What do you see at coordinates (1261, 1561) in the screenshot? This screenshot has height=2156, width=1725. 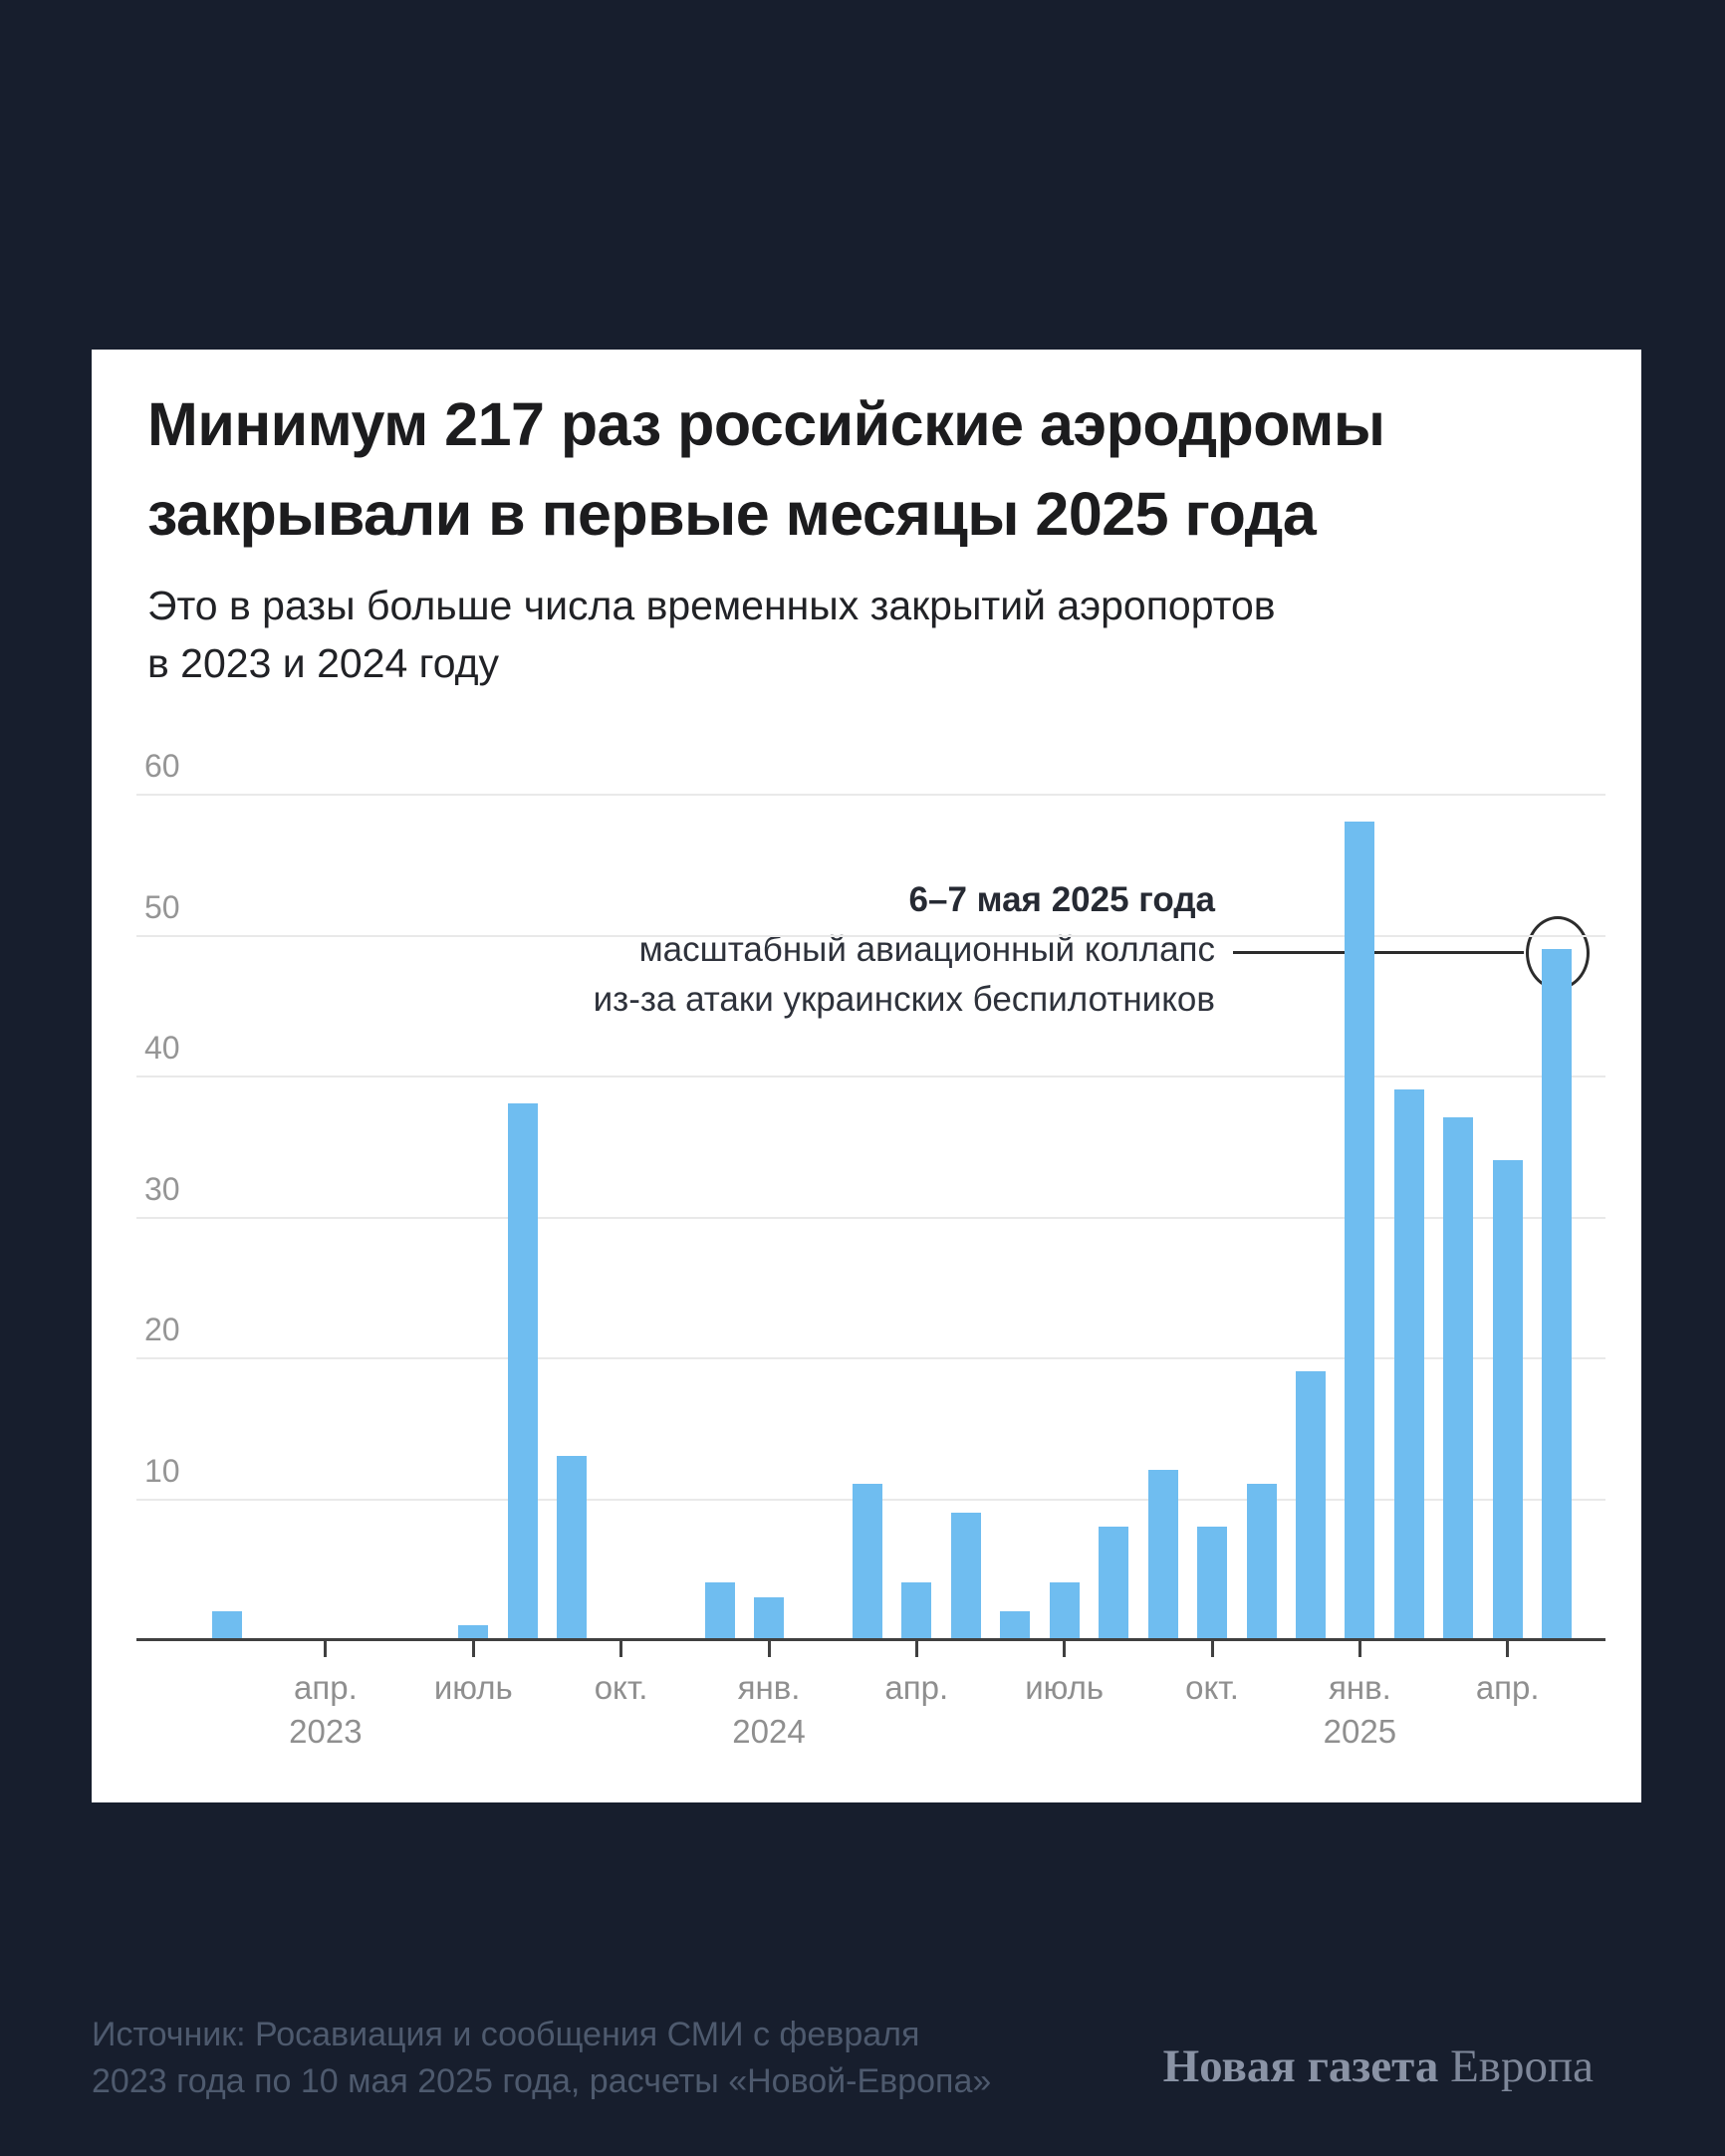 I see `bar-нояб. 2024` at bounding box center [1261, 1561].